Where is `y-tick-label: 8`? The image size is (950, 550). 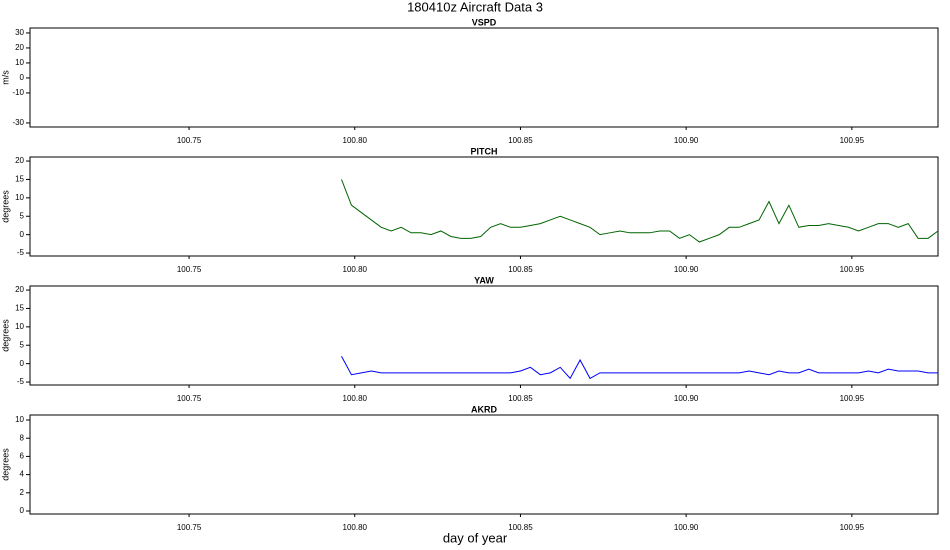
y-tick-label: 8 is located at coordinates (22, 437).